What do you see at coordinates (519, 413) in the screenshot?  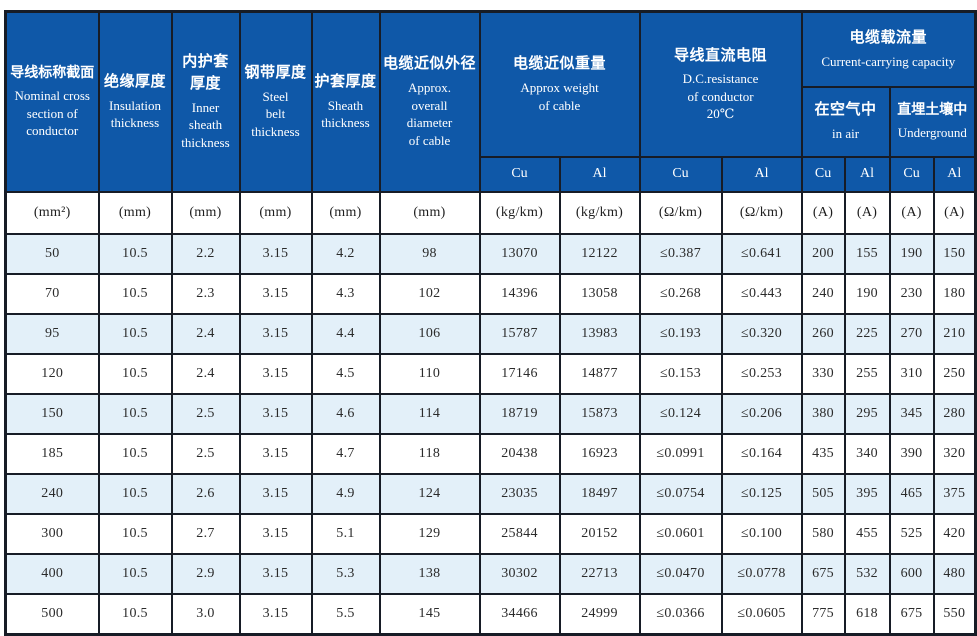 I see `cell: 18719` at bounding box center [519, 413].